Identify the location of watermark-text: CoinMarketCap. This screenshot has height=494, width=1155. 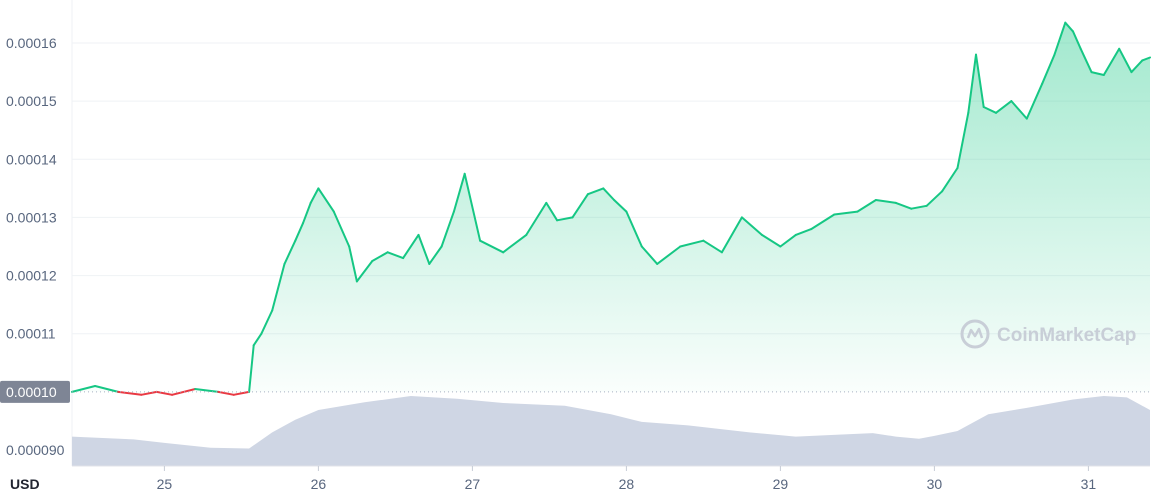
(1066, 335).